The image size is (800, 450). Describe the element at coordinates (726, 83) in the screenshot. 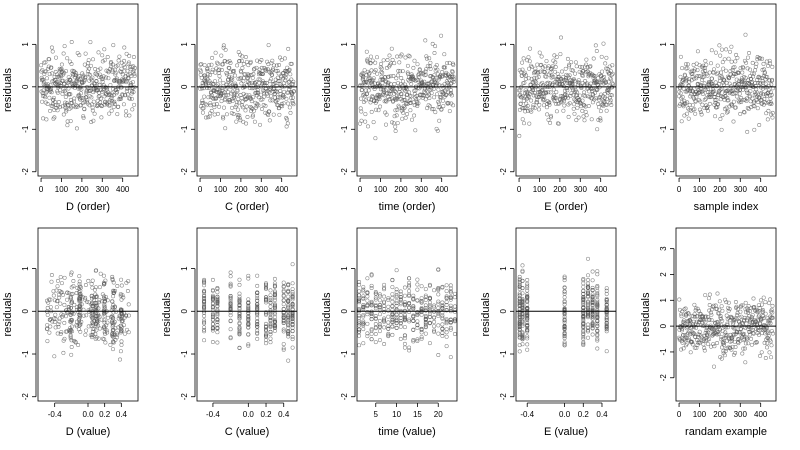

I see `data-points` at that location.